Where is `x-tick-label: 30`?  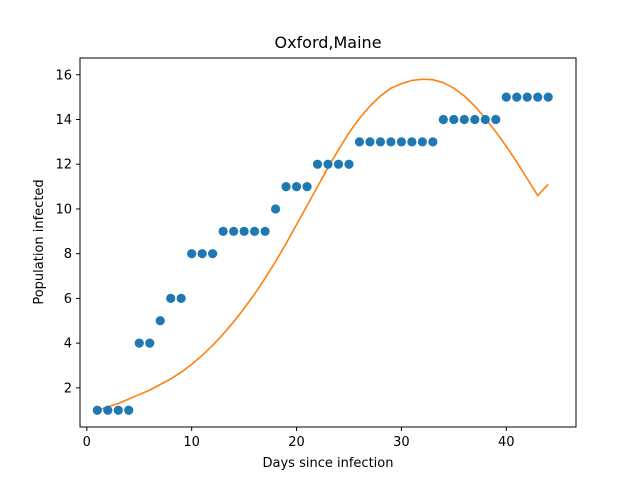 x-tick-label: 30 is located at coordinates (401, 442).